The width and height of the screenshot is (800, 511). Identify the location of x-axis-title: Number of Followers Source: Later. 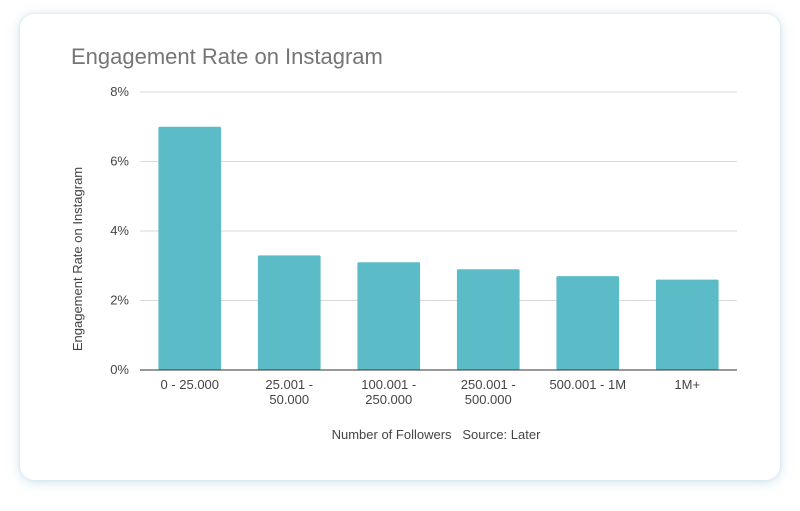
(436, 434).